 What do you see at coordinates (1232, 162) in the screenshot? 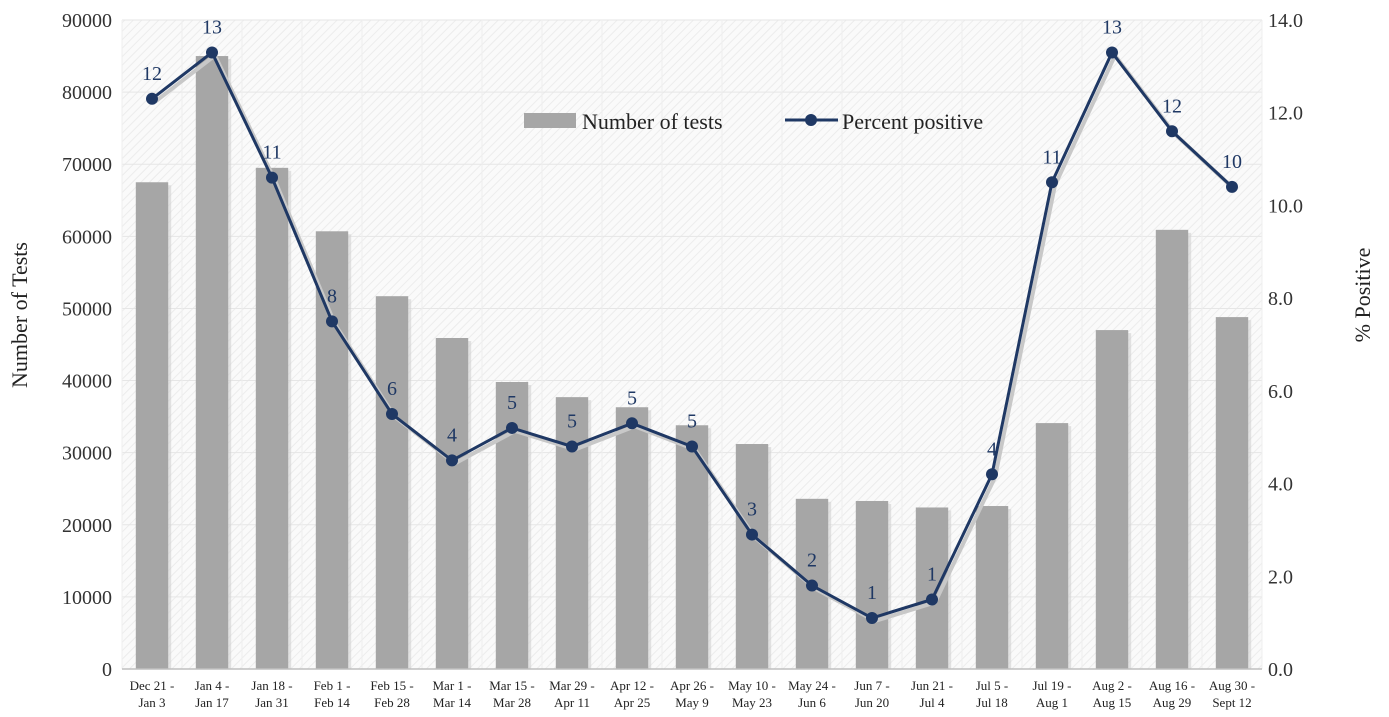
I see `data-label: 10` at bounding box center [1232, 162].